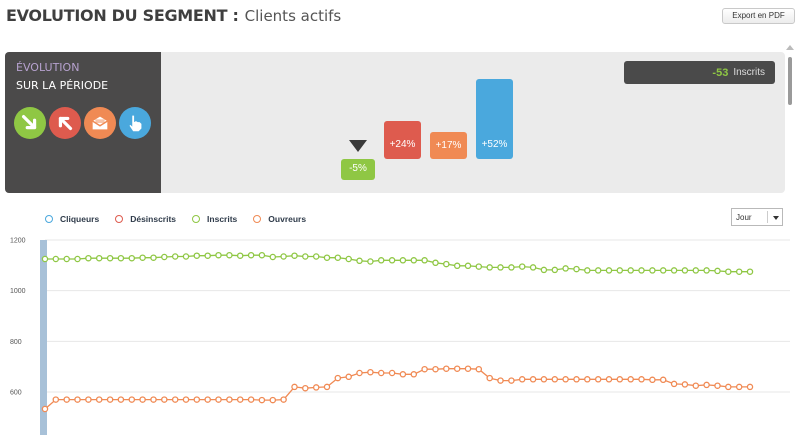  I want to click on legend-item-desinscrits: Désinscrits, so click(145, 219).